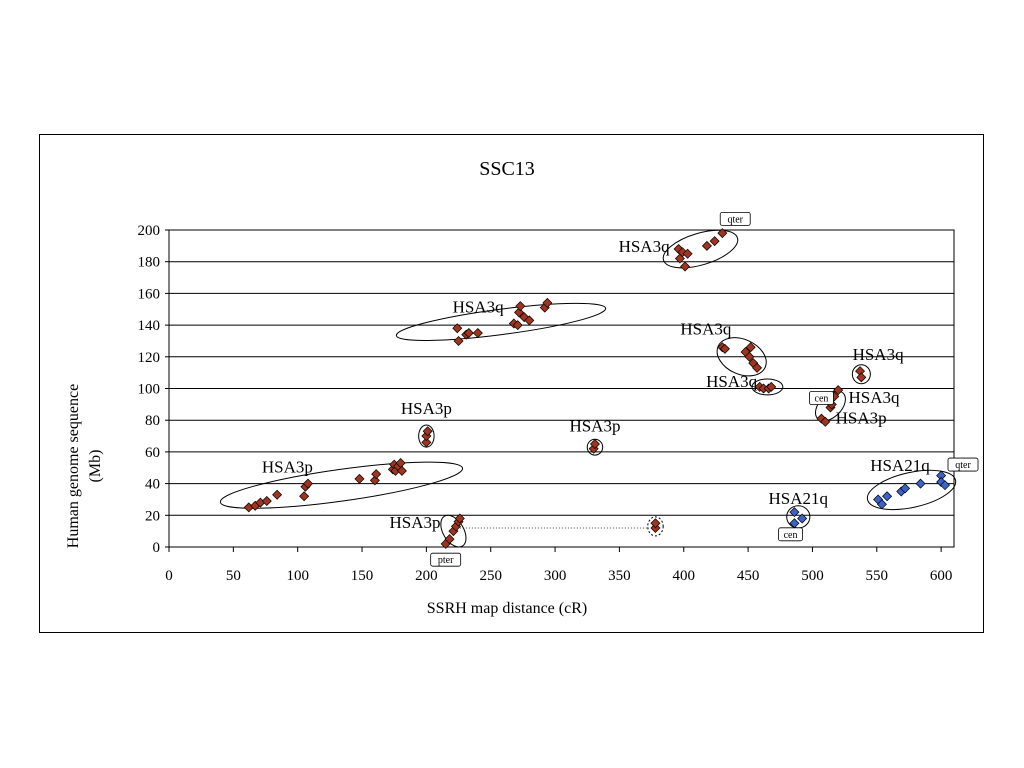 Image resolution: width=1024 pixels, height=768 pixels. I want to click on x-tick-label: 100, so click(297, 576).